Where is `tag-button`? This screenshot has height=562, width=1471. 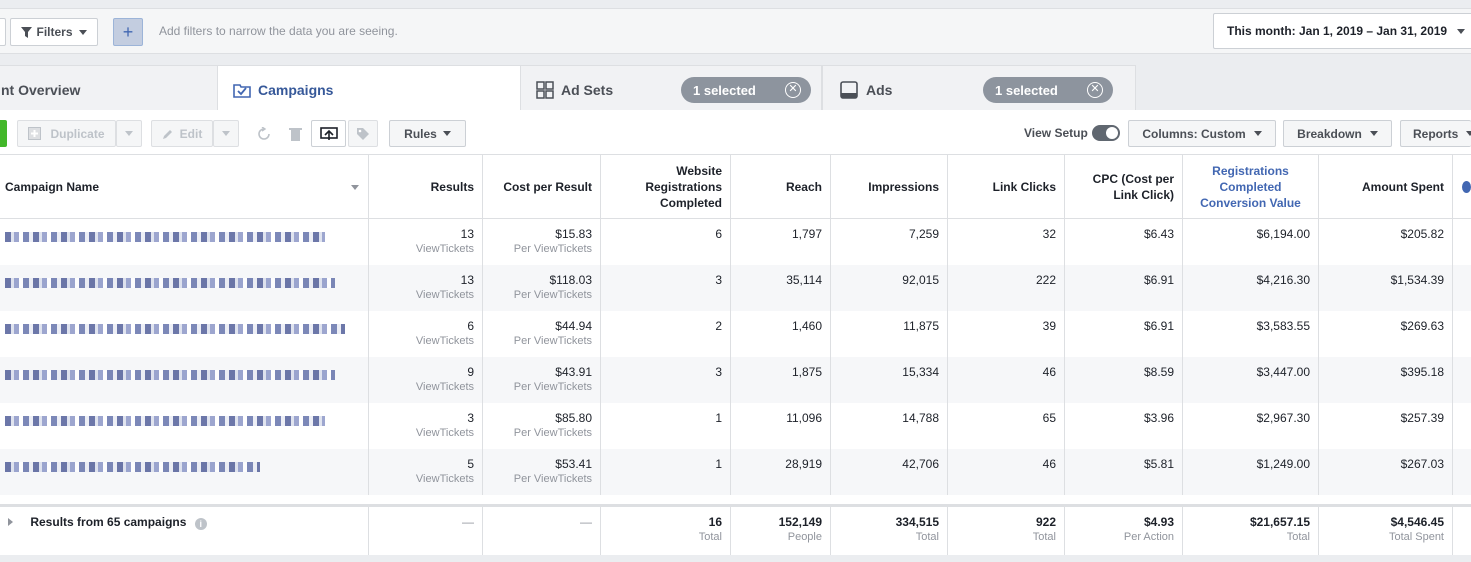
tag-button is located at coordinates (363, 133).